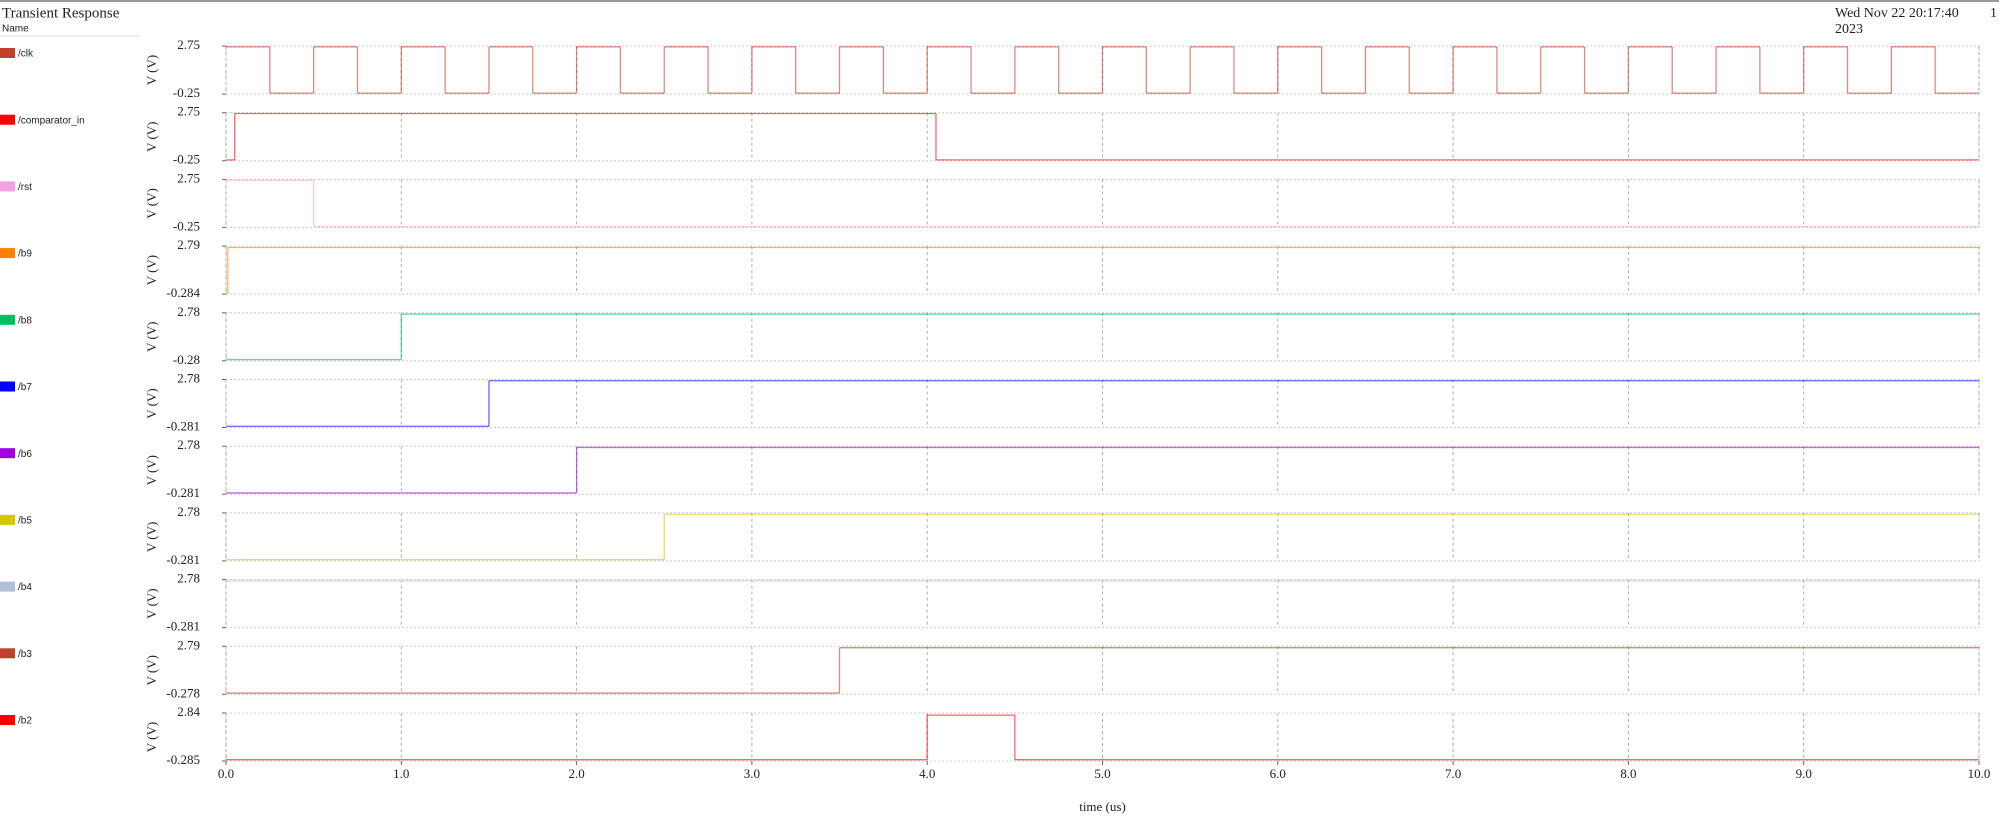  Describe the element at coordinates (25, 721) in the screenshot. I see `legend-label: /b2` at that location.